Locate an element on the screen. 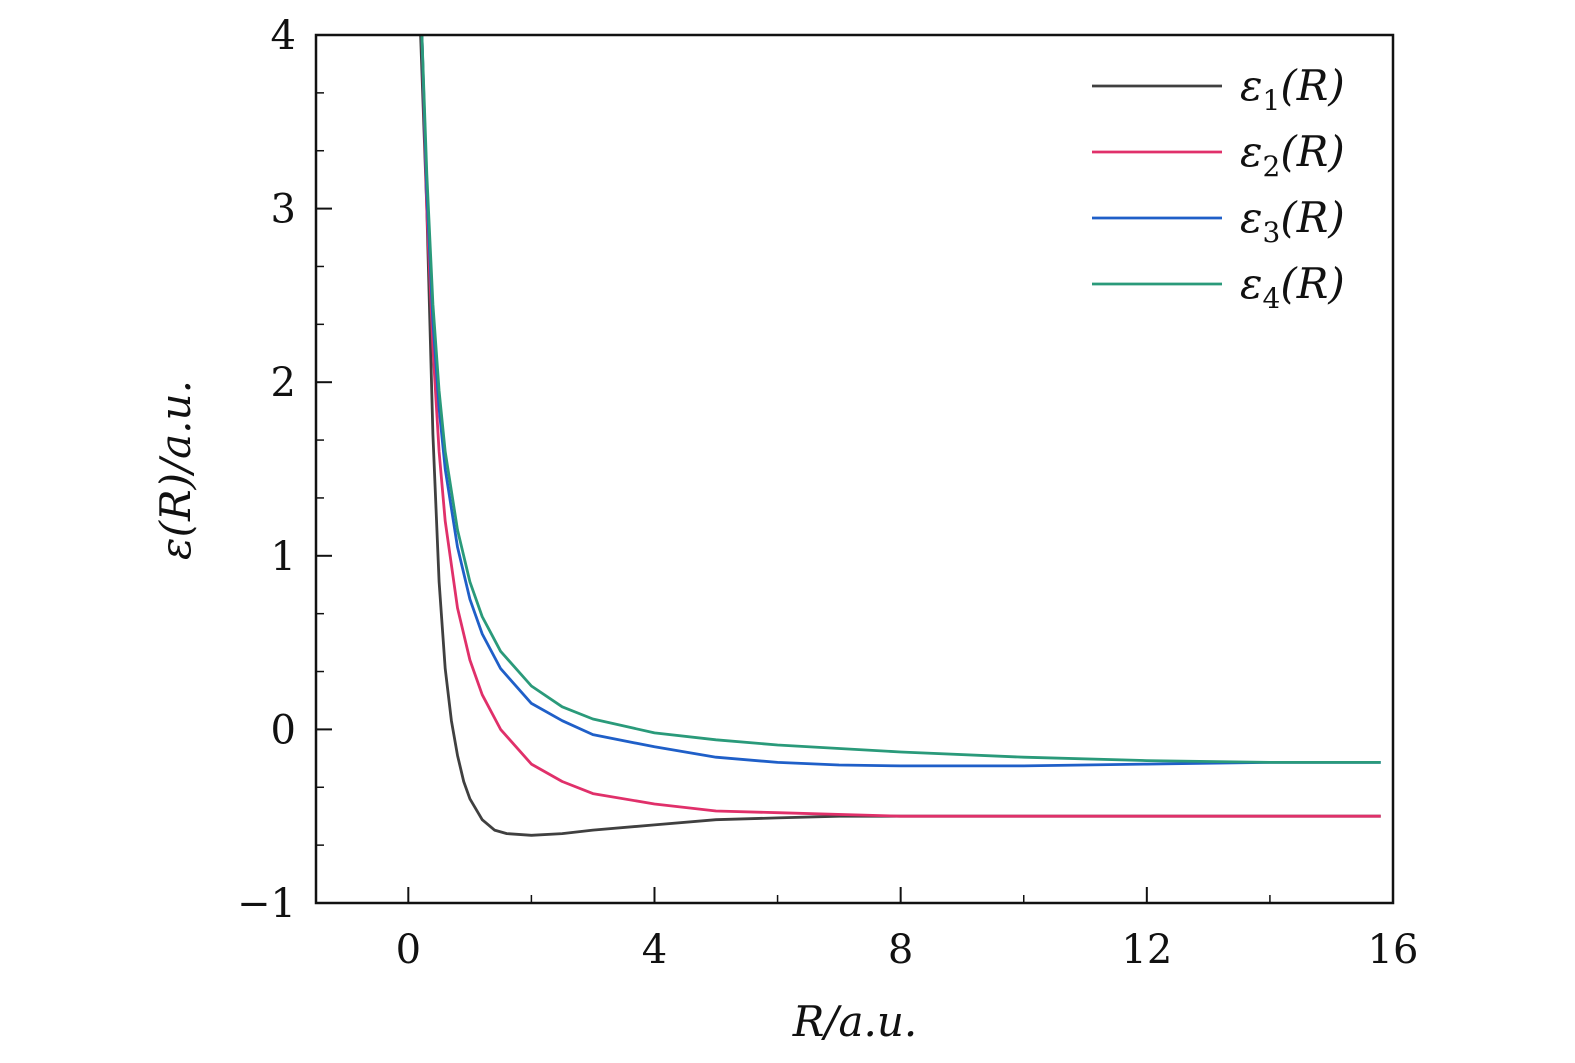 The image size is (1575, 1063). x-tick-label: 0 is located at coordinates (408, 950).